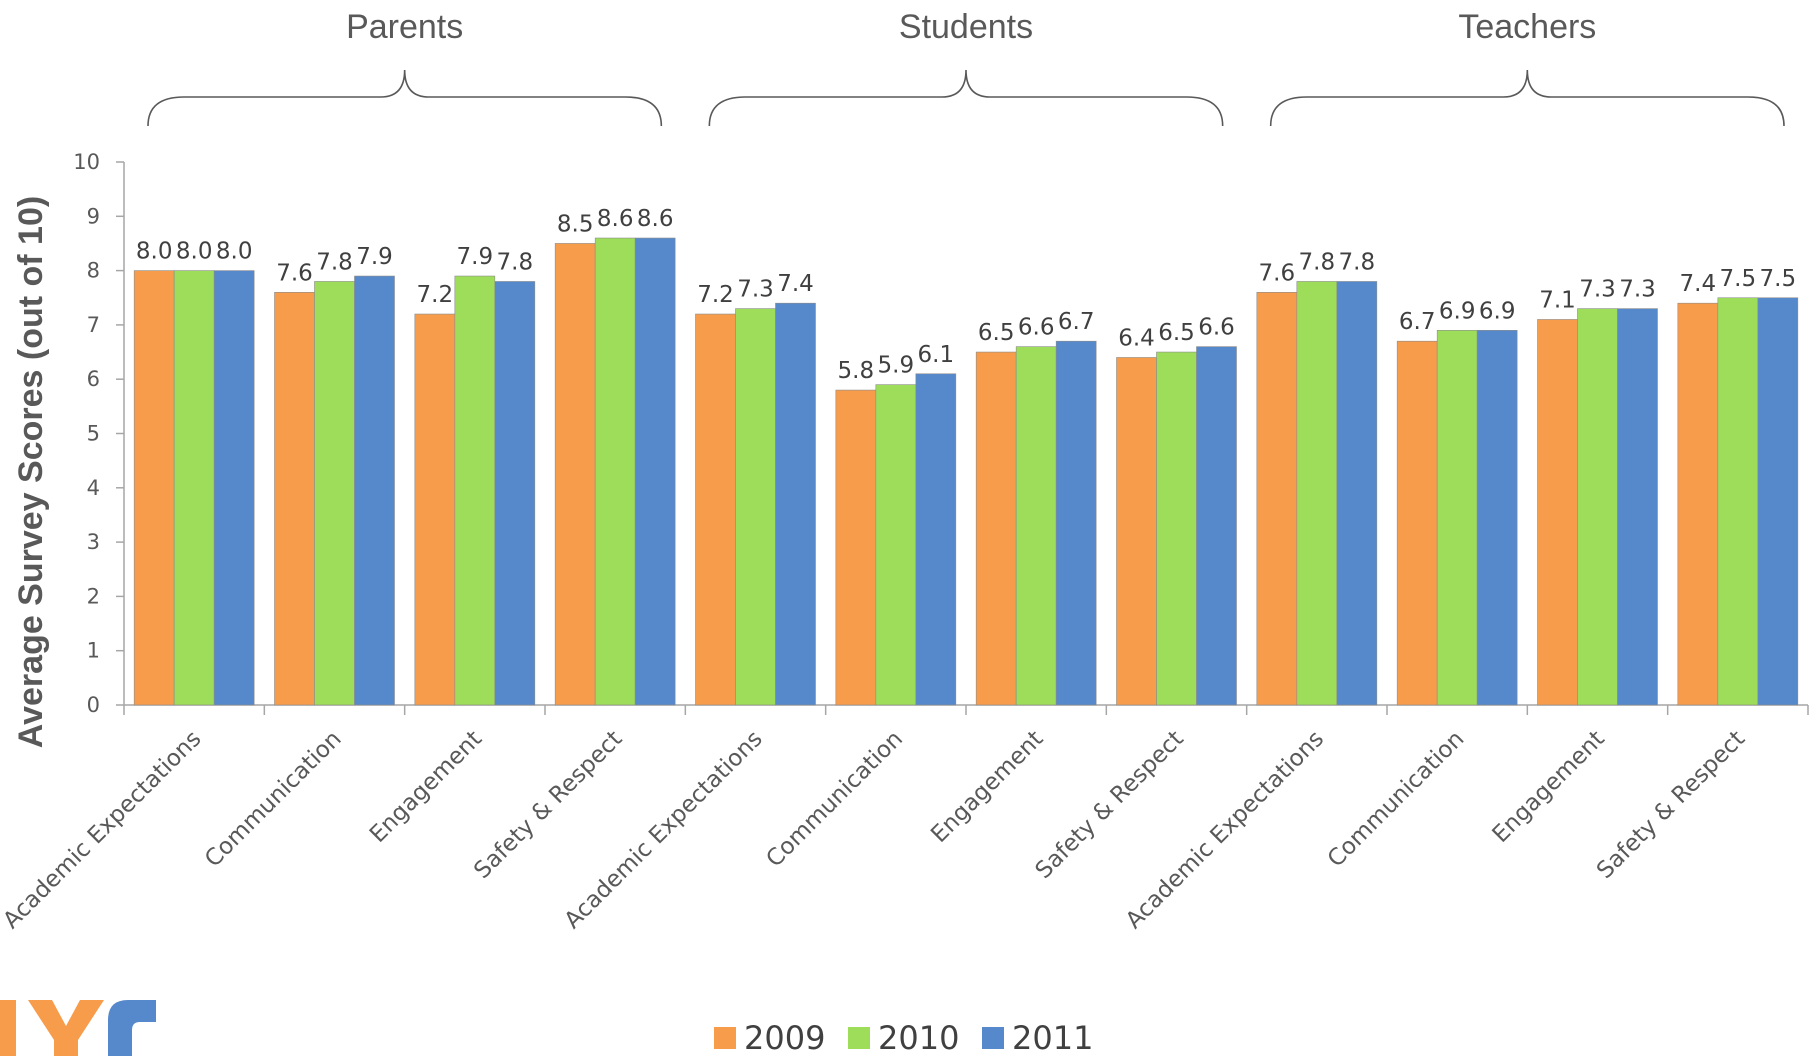 The image size is (1812, 1056). Describe the element at coordinates (93, 379) in the screenshot. I see `y-tick-label: 6` at that location.